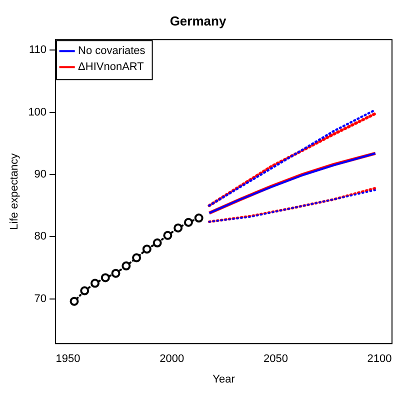 The height and width of the screenshot is (394, 400). What do you see at coordinates (68, 359) in the screenshot?
I see `x-tick-label: 1950` at bounding box center [68, 359].